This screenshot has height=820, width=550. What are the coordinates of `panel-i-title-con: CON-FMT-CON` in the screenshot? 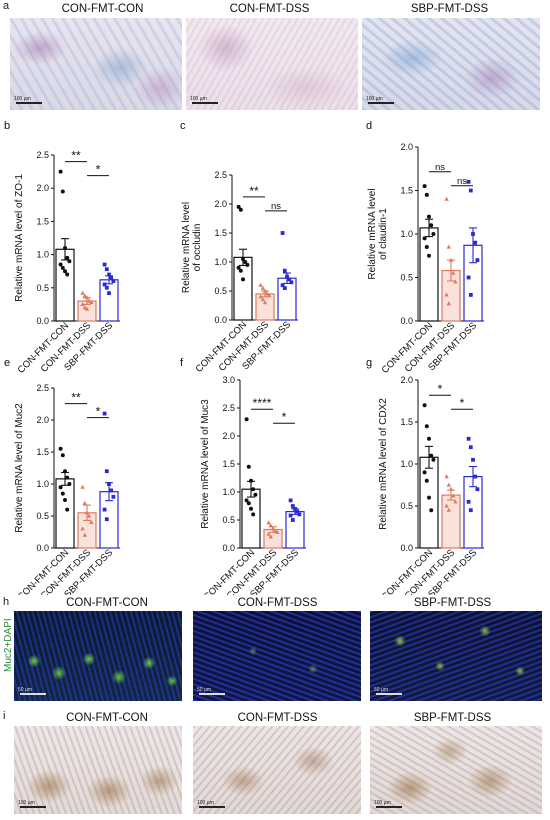 It's located at (107, 718).